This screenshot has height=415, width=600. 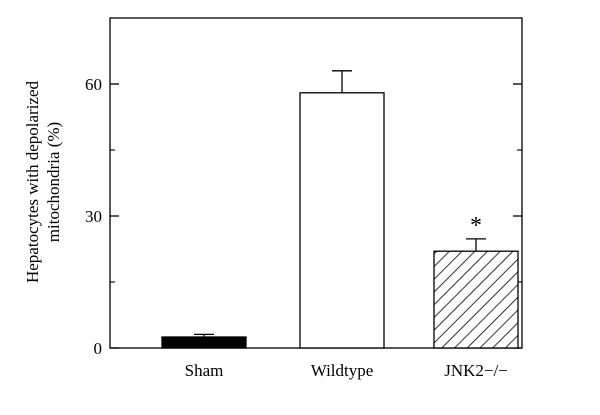 I want to click on category-label-1: Wildtype, so click(x=342, y=370).